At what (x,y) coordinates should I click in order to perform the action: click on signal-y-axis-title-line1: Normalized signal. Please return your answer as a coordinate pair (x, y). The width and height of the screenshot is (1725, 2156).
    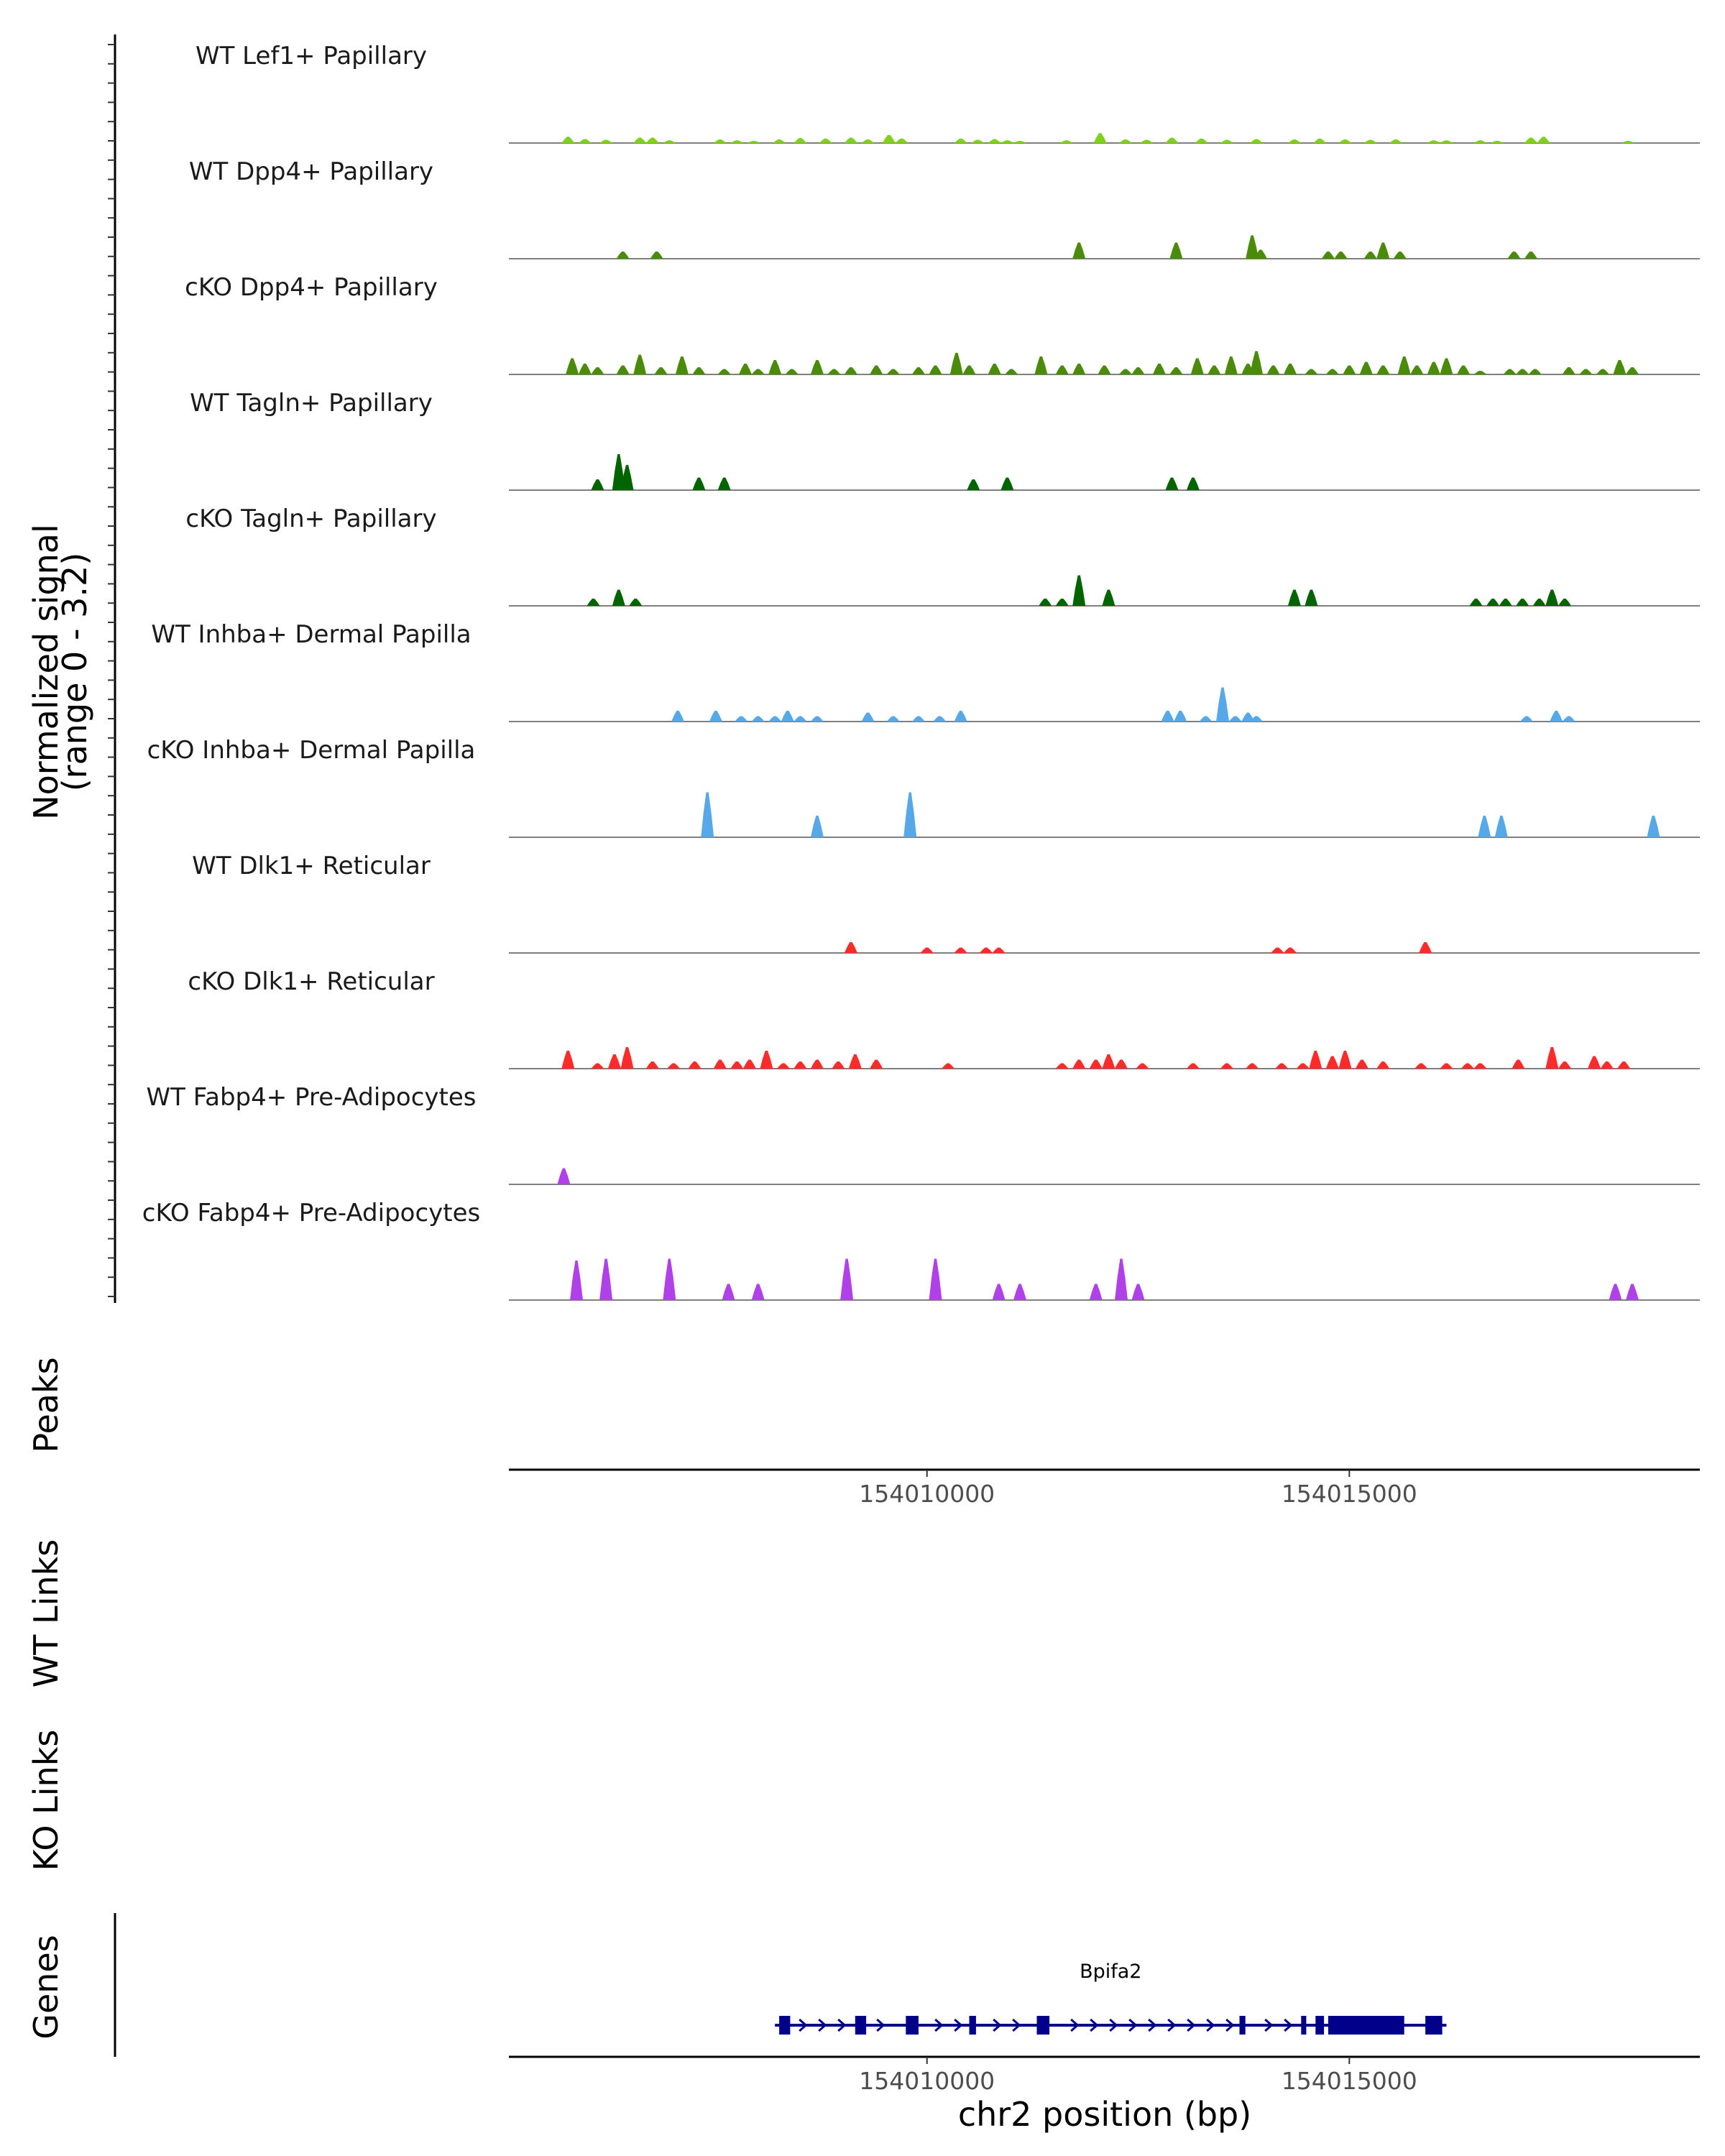
    Looking at the image, I should click on (46, 672).